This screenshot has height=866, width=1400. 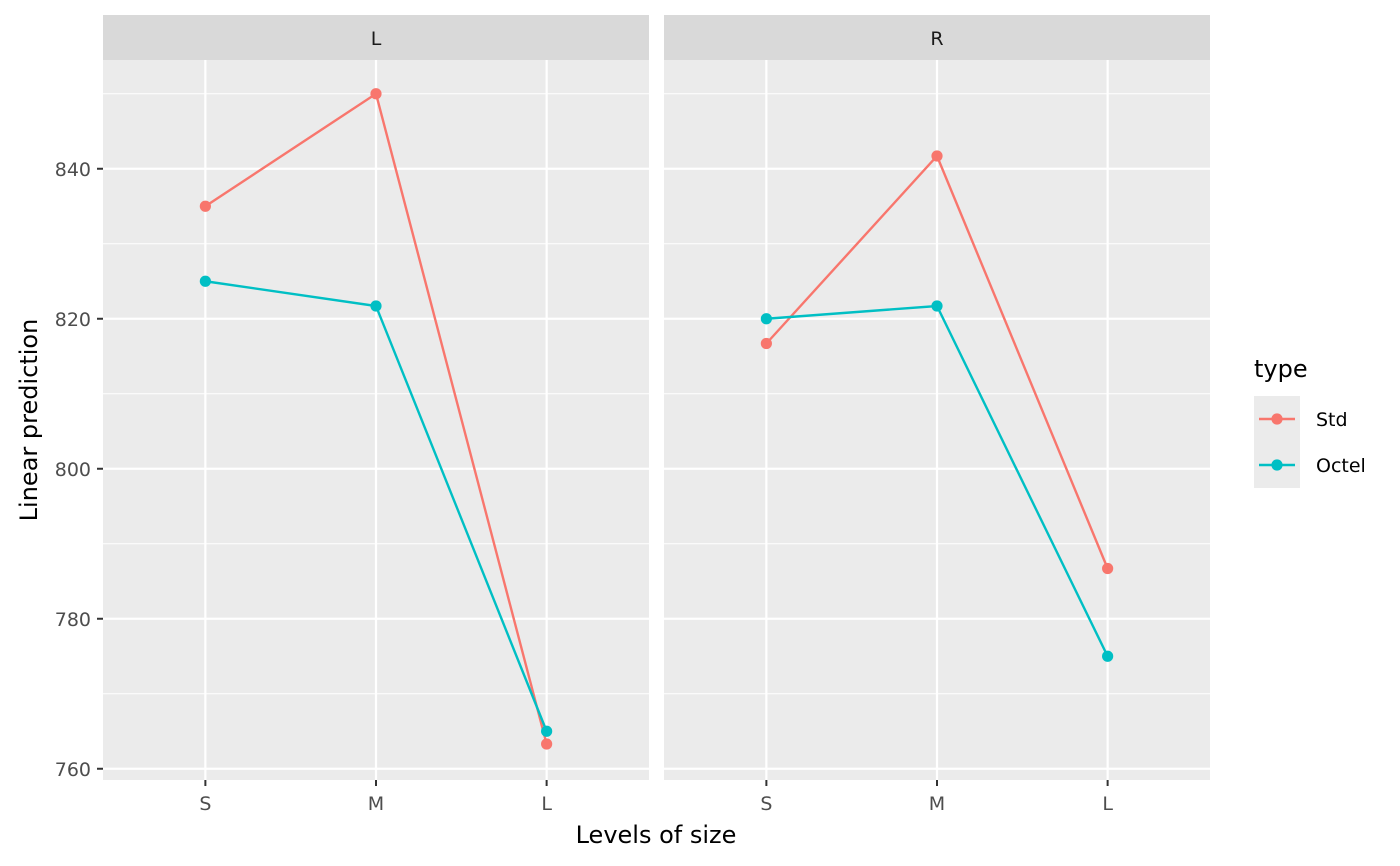 What do you see at coordinates (656, 835) in the screenshot?
I see `x-axis-title: Levels of size` at bounding box center [656, 835].